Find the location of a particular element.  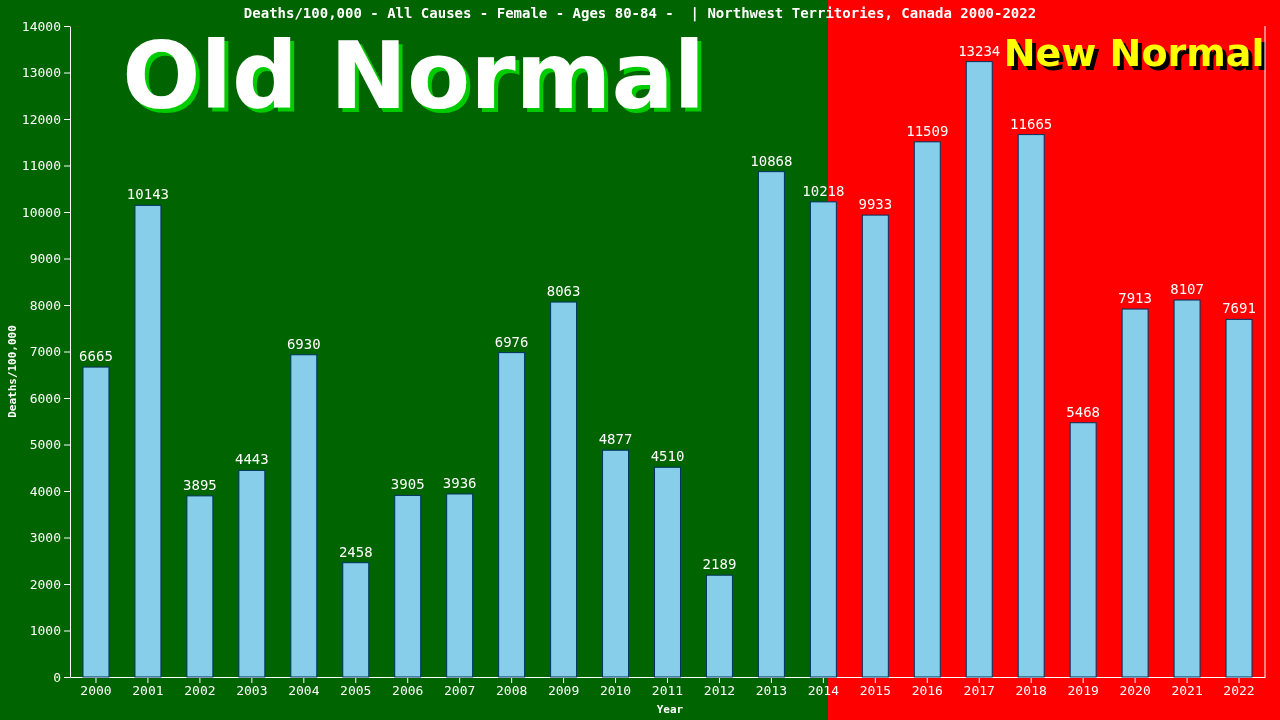

y-tick-label: 14000 is located at coordinates (41, 26).